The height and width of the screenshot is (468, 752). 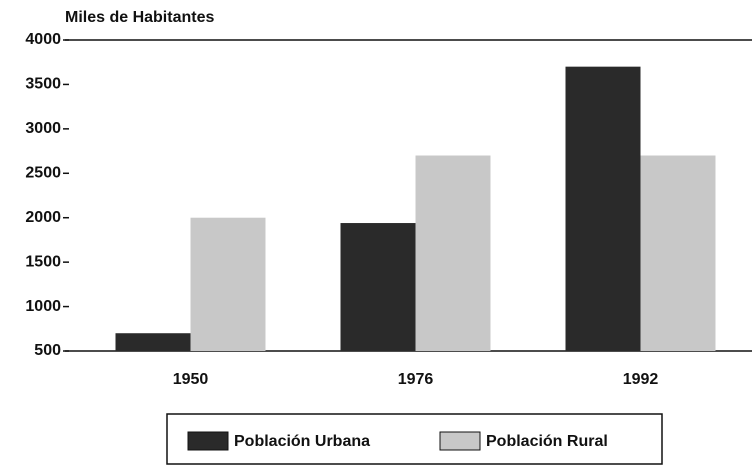 I want to click on x-tick-label: 1950, so click(x=191, y=379).